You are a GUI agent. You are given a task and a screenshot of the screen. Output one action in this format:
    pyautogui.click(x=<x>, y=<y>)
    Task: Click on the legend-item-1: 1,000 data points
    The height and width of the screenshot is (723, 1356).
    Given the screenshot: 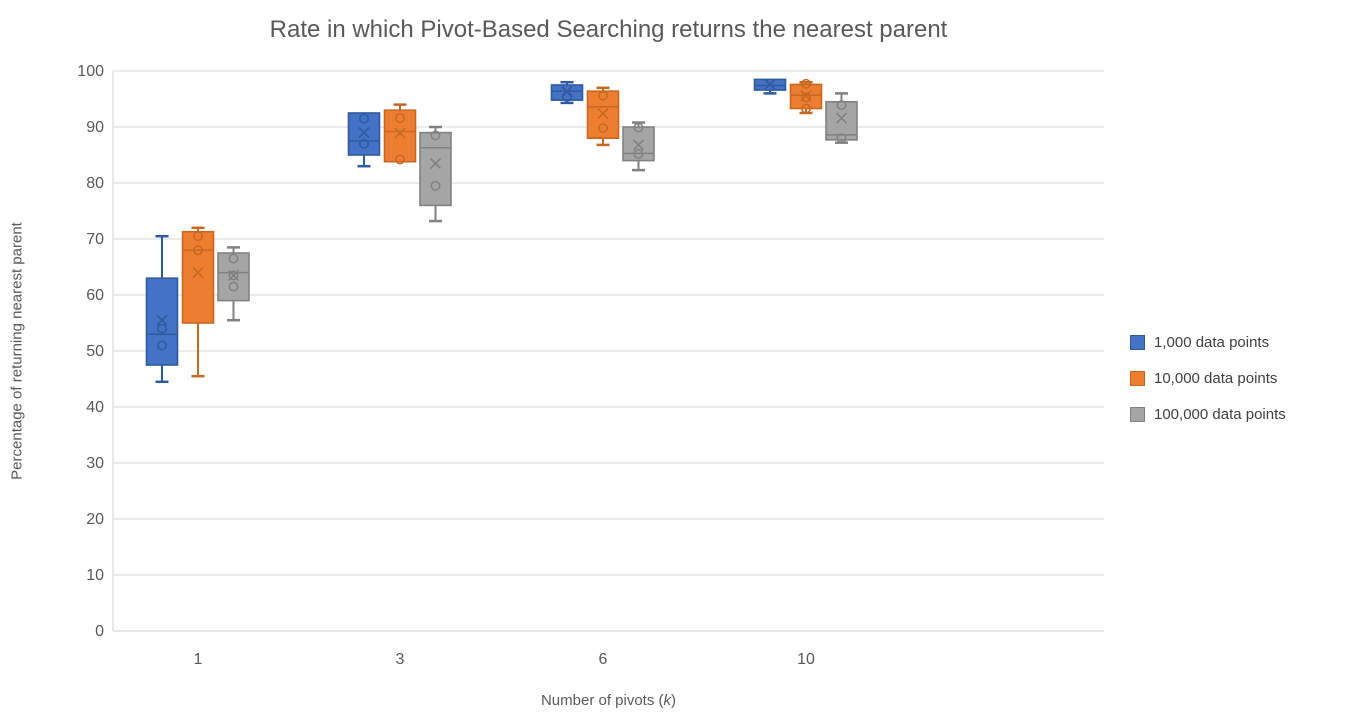 What is the action you would take?
    pyautogui.click(x=1208, y=342)
    